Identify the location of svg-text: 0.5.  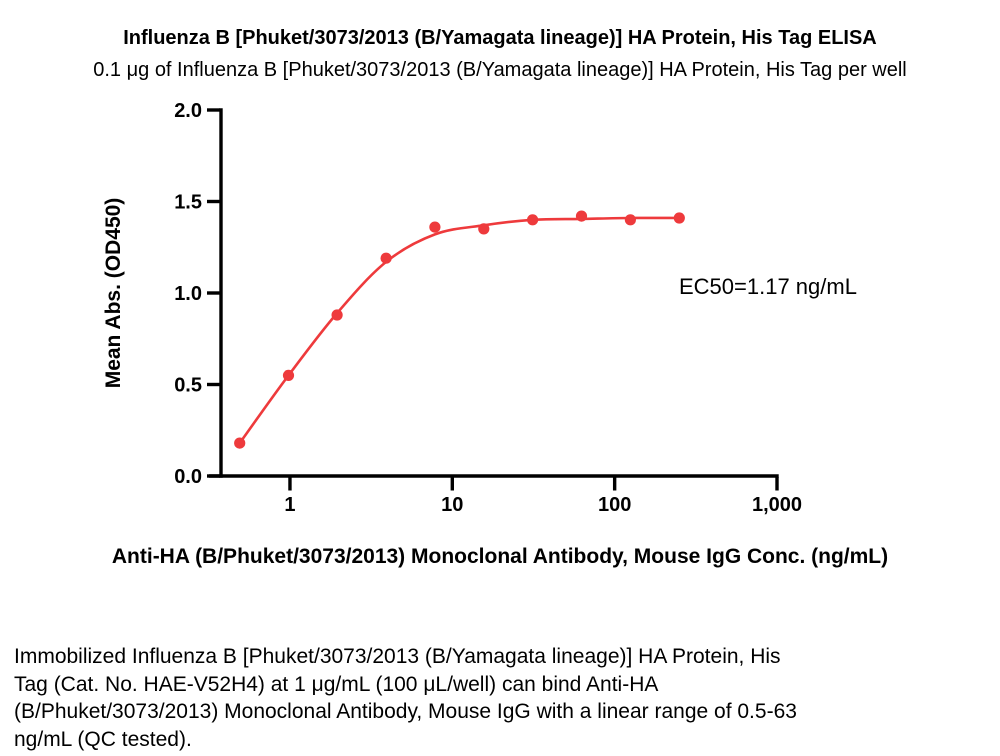
(188, 386).